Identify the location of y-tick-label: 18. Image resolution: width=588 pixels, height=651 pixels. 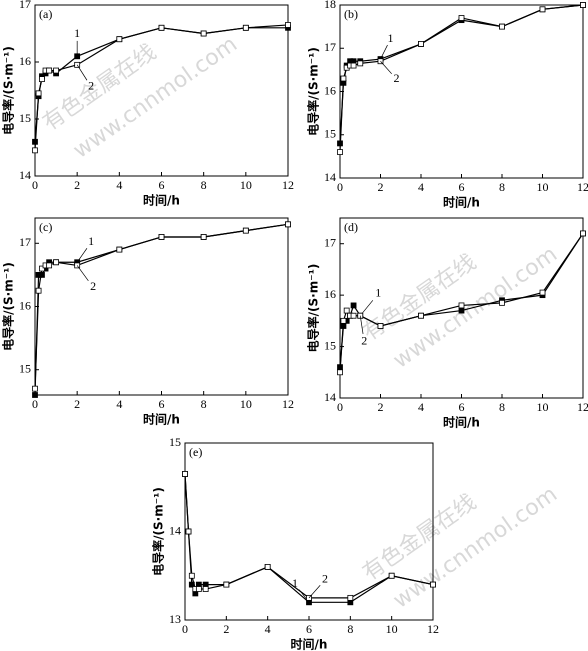
(330, 5).